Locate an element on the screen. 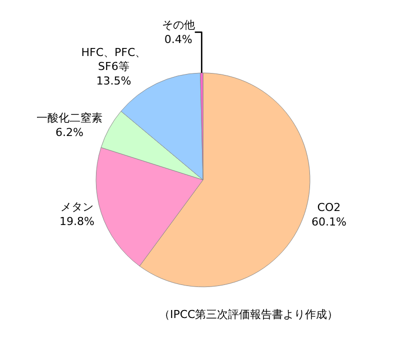 This screenshot has height=344, width=400. slice-label: 一酸化二窒素 is located at coordinates (69, 118).